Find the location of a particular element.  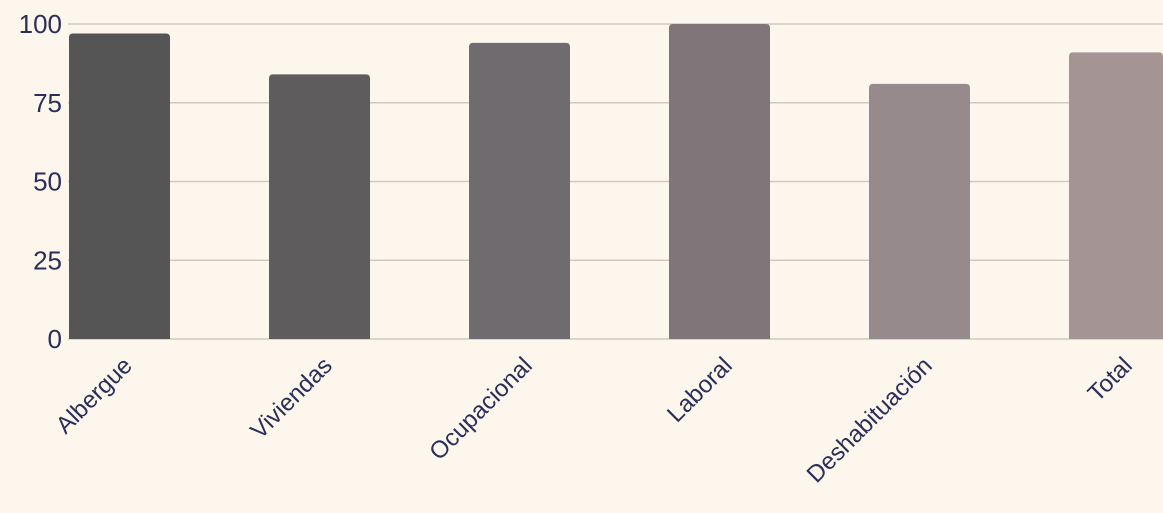

y-tick-label: 100 is located at coordinates (40, 24).